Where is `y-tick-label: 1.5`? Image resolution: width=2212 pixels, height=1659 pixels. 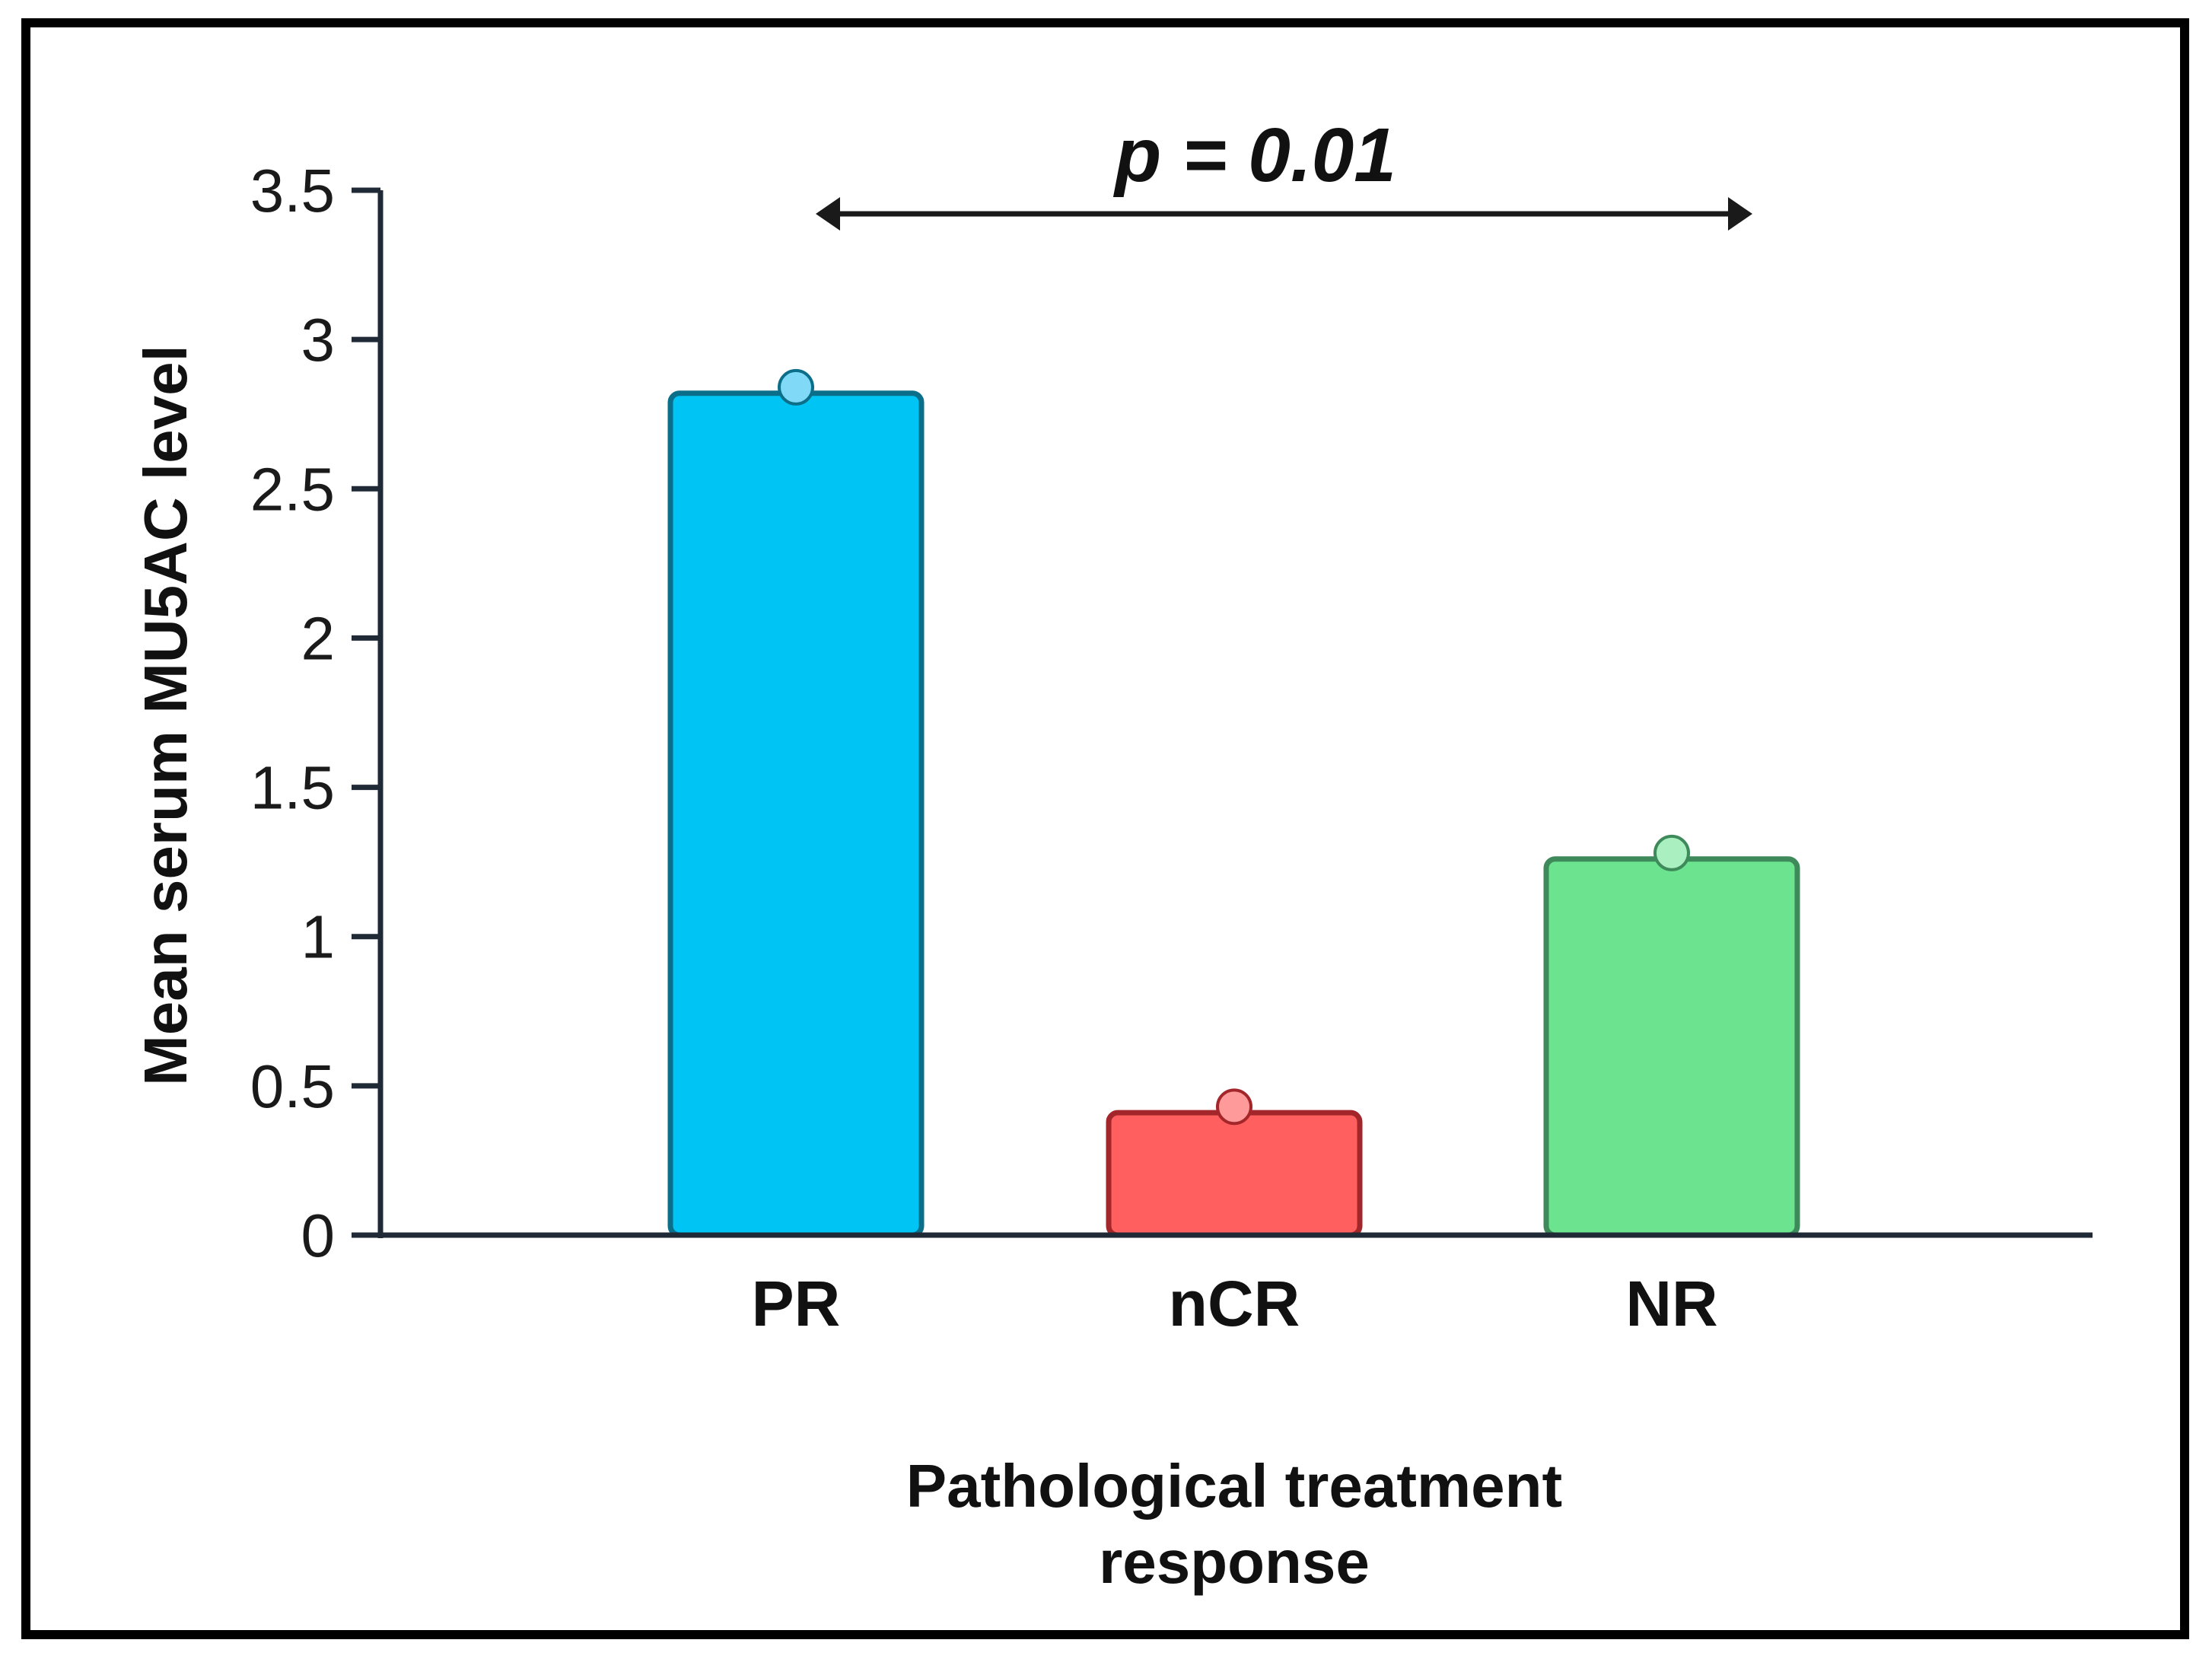
y-tick-label: 1.5 is located at coordinates (292, 788).